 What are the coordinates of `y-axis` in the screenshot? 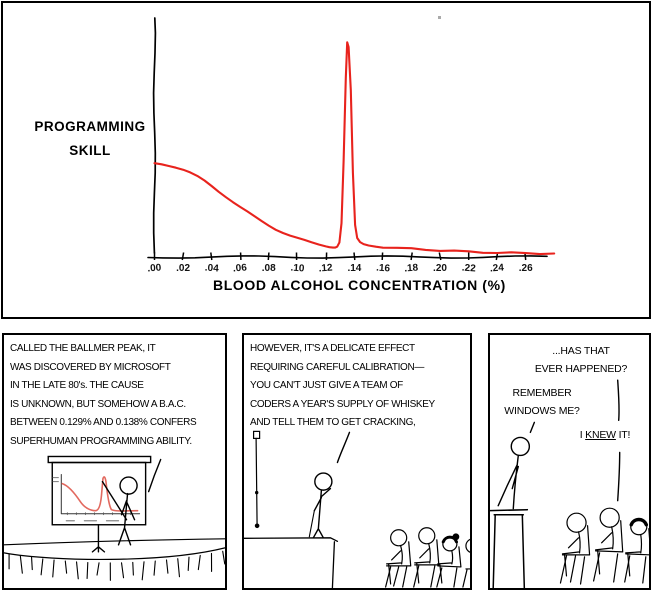 It's located at (154, 135).